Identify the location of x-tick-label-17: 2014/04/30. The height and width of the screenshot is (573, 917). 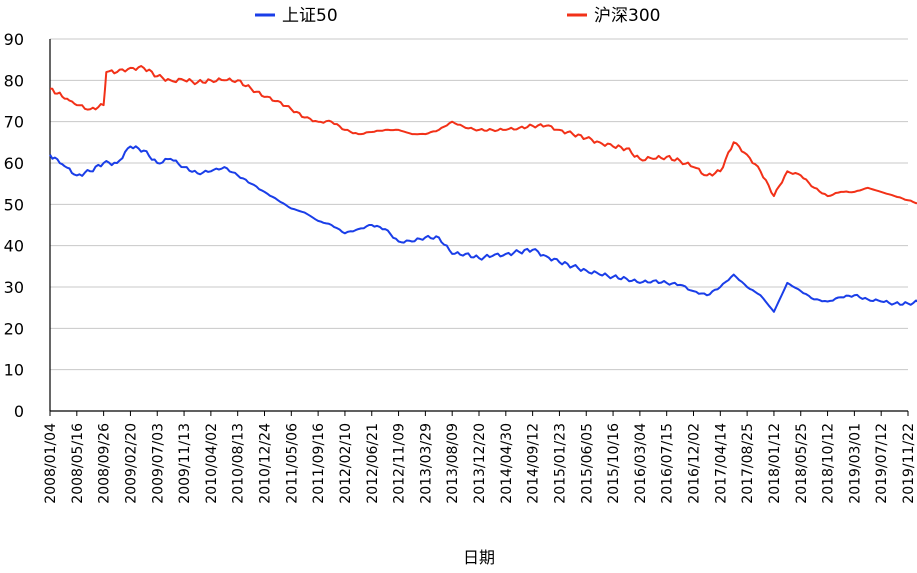
(507, 463).